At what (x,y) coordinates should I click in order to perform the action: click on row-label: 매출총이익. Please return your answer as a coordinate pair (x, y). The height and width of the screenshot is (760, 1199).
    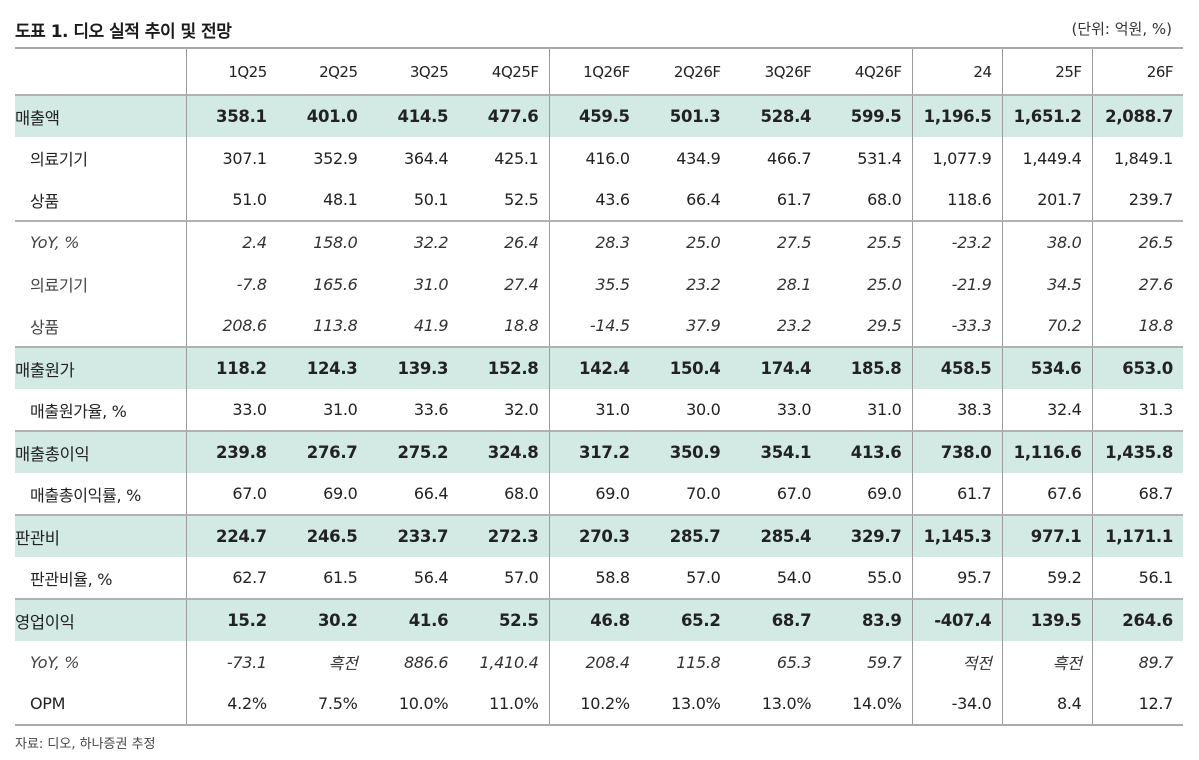
    Looking at the image, I should click on (100, 451).